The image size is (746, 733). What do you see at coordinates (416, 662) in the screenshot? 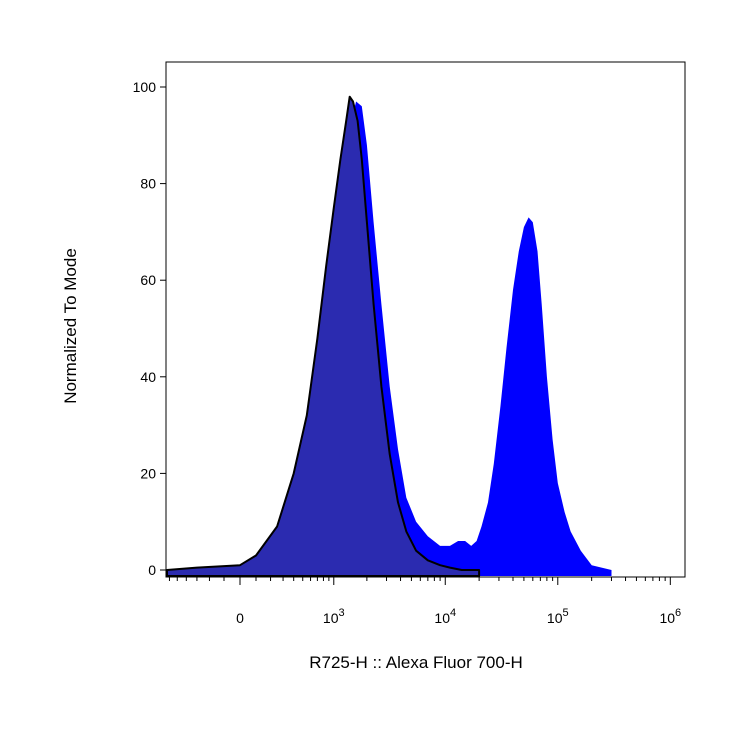
I see `x-axis-title: R725-H :: Alexa Fluor 700-H` at bounding box center [416, 662].